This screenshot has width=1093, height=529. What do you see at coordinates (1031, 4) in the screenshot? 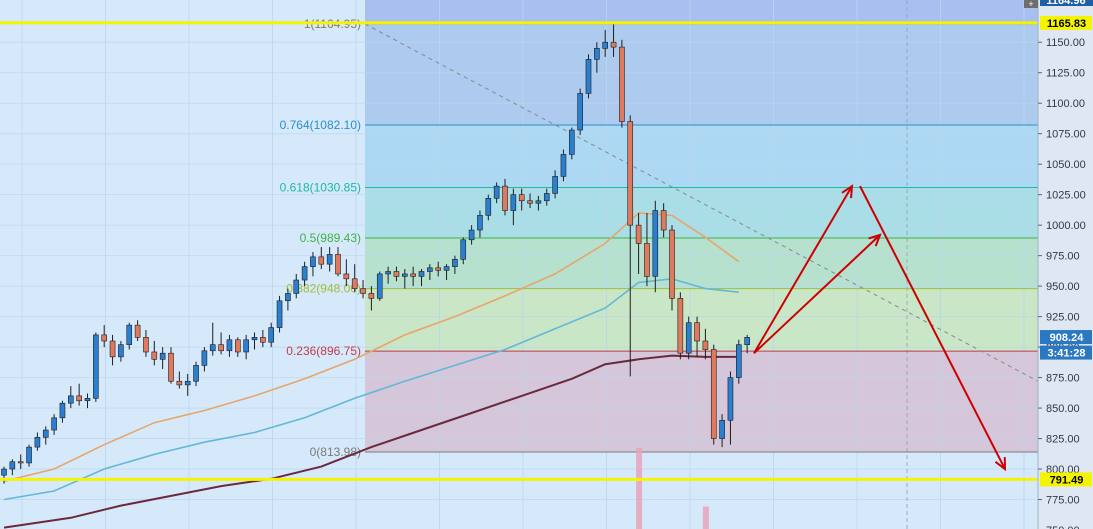
I see `expand-icon` at bounding box center [1031, 4].